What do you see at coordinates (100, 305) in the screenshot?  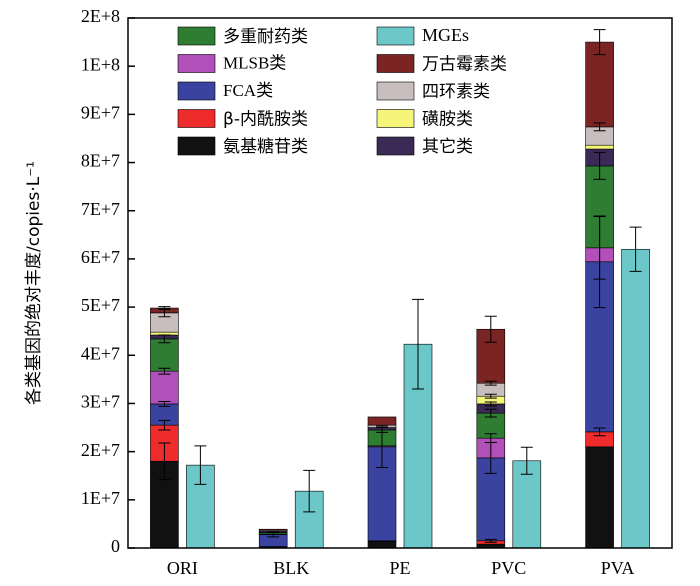 I see `y-tick-label: 5E+7` at bounding box center [100, 305].